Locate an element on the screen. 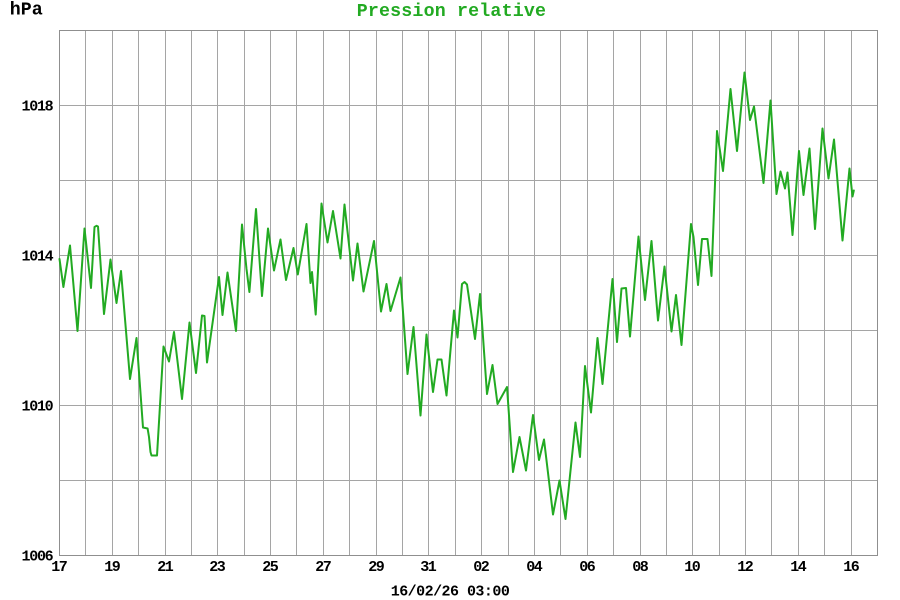 Image resolution: width=900 pixels, height=600 pixels. svg-text: 14 is located at coordinates (798, 567).